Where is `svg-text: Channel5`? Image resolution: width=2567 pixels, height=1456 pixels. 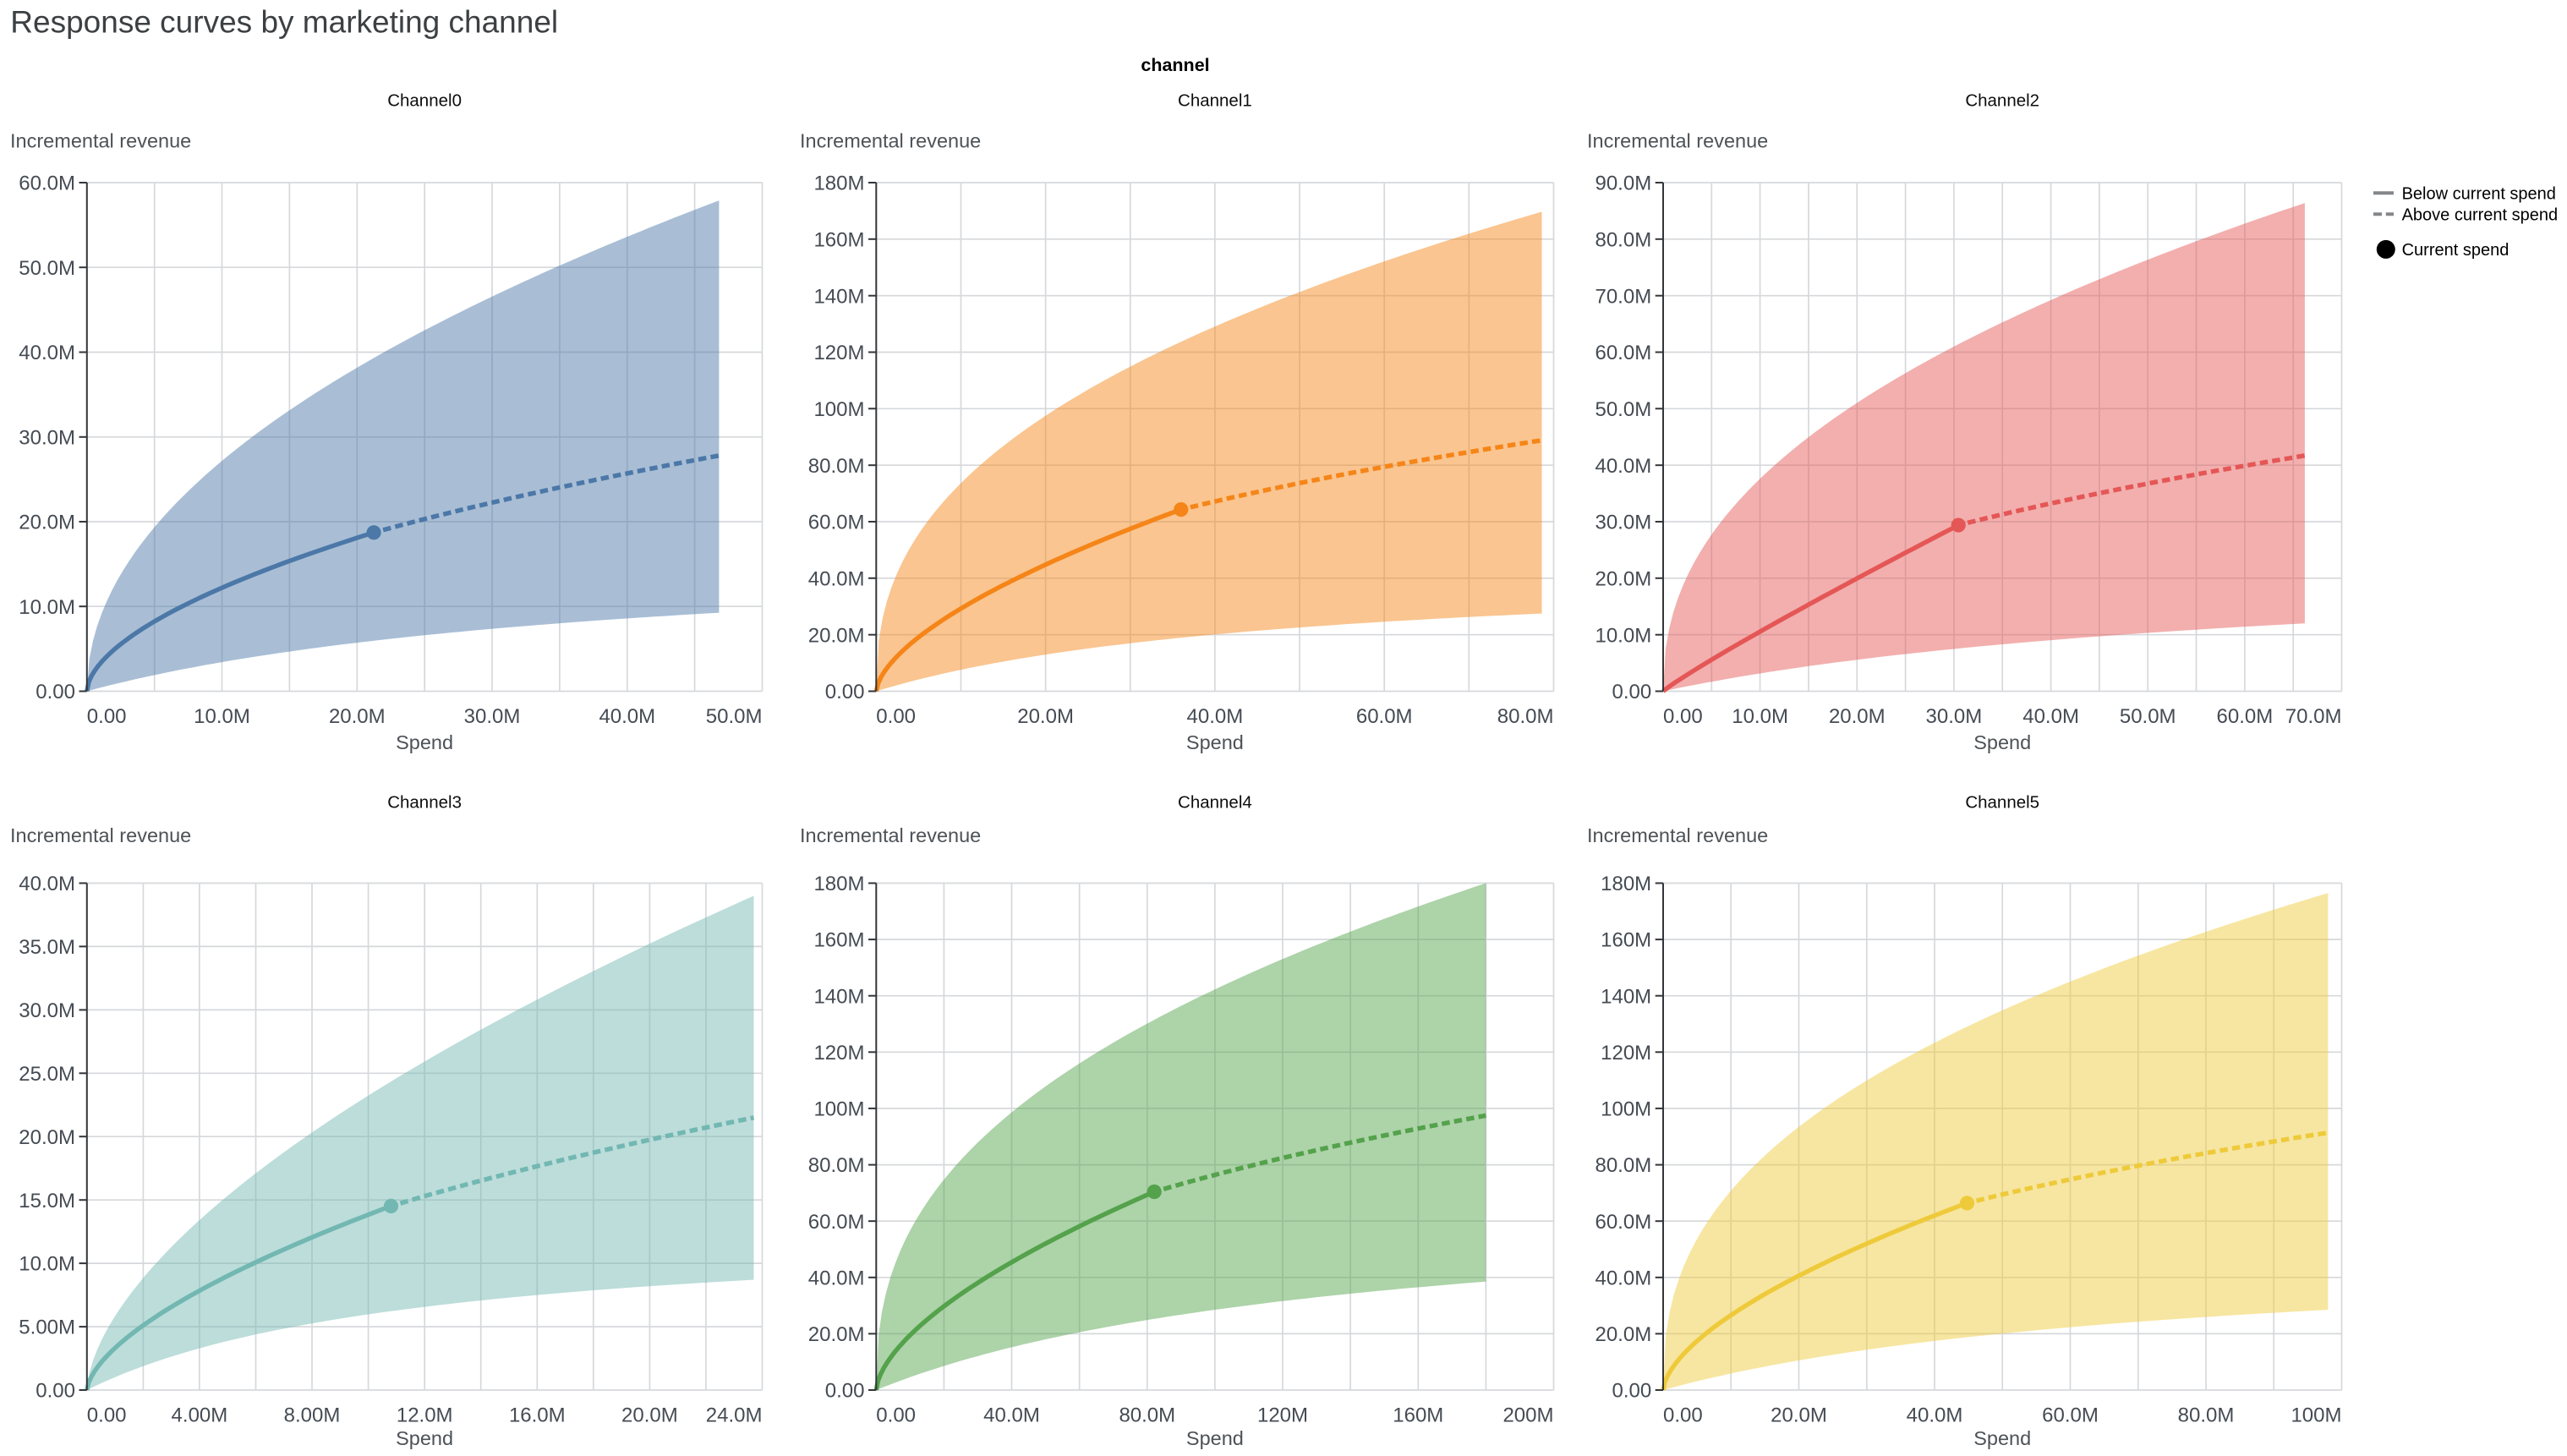
svg-text: Channel5 is located at coordinates (2002, 803).